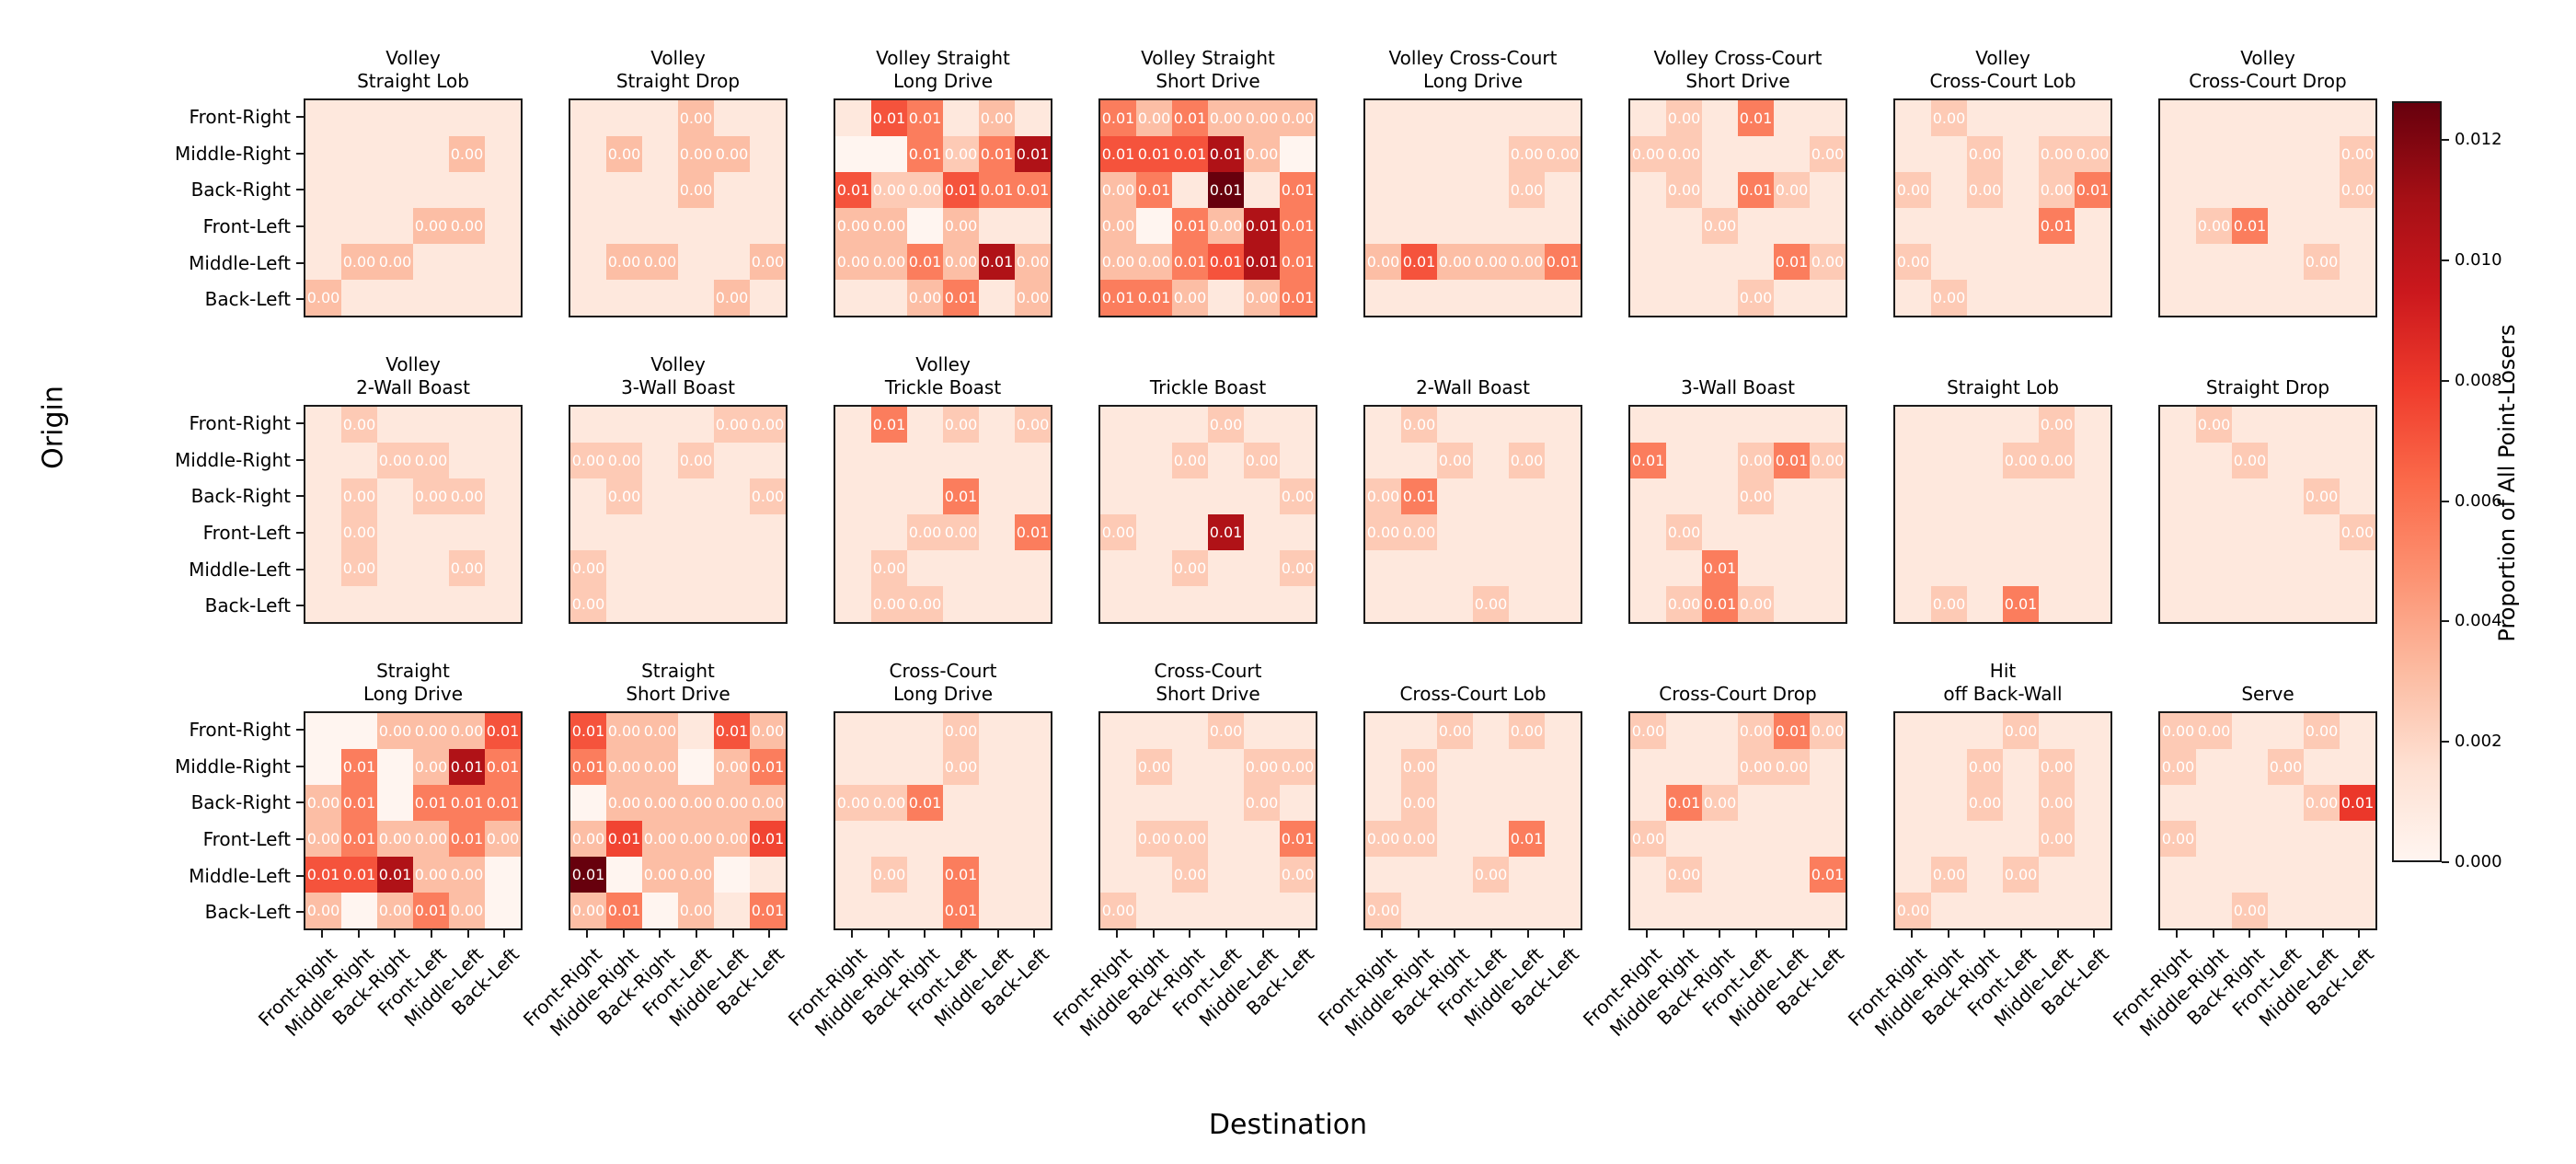 Image resolution: width=2576 pixels, height=1164 pixels. Describe the element at coordinates (2268, 81) in the screenshot. I see `panel-title-line: Cross-Court Drop` at that location.